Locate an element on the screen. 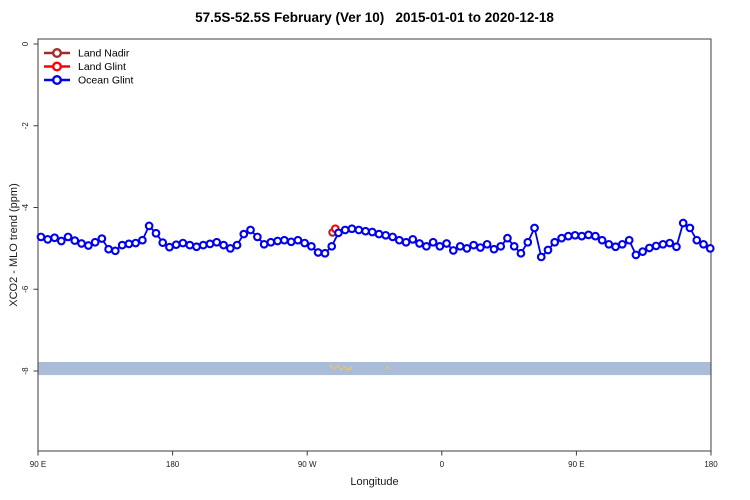 This screenshot has height=500, width=750. y-tick-label: -6 is located at coordinates (25, 289).